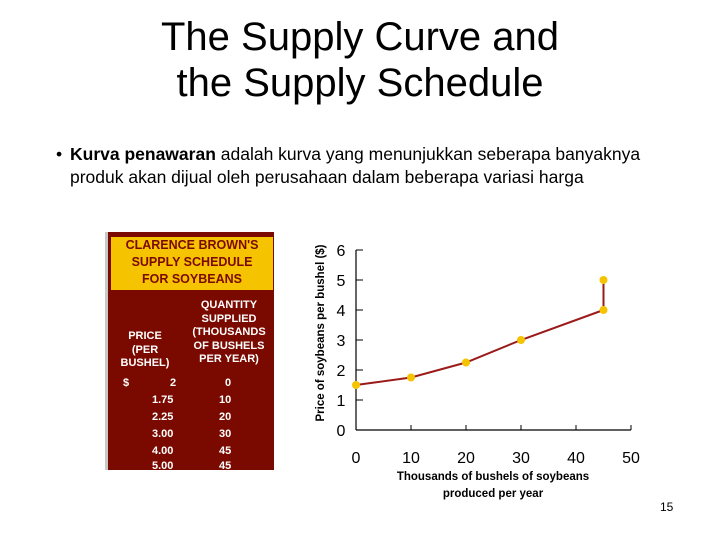  What do you see at coordinates (192, 245) in the screenshot?
I see `schedule-title-line-1: CLARENCE BROWN'S` at bounding box center [192, 245].